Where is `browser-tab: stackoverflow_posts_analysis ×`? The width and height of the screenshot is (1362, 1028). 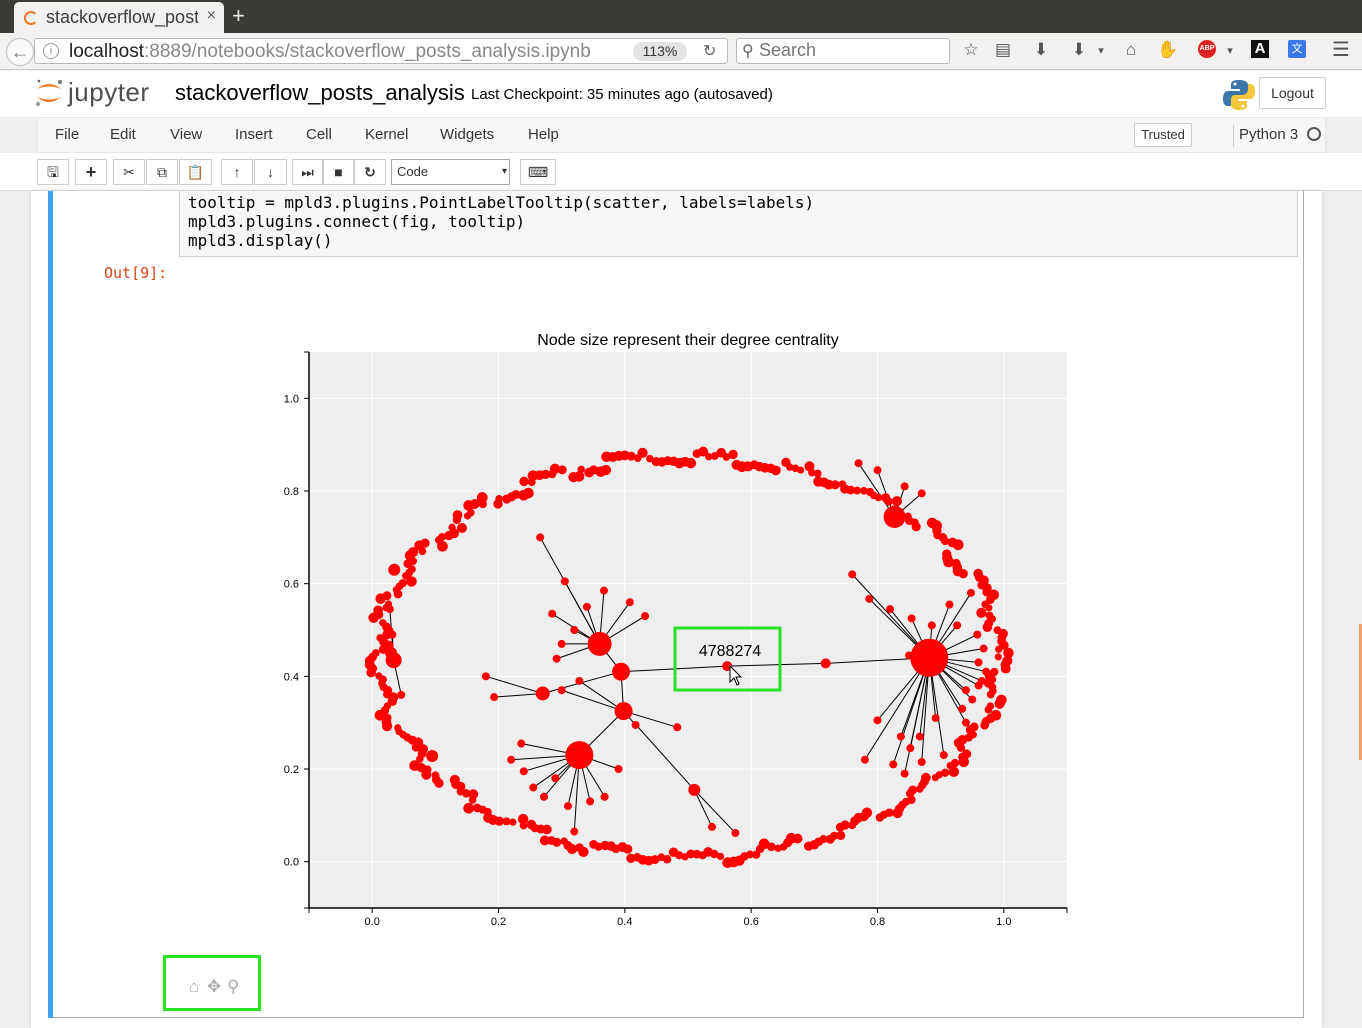
browser-tab: stackoverflow_posts_analysis × is located at coordinates (119, 17).